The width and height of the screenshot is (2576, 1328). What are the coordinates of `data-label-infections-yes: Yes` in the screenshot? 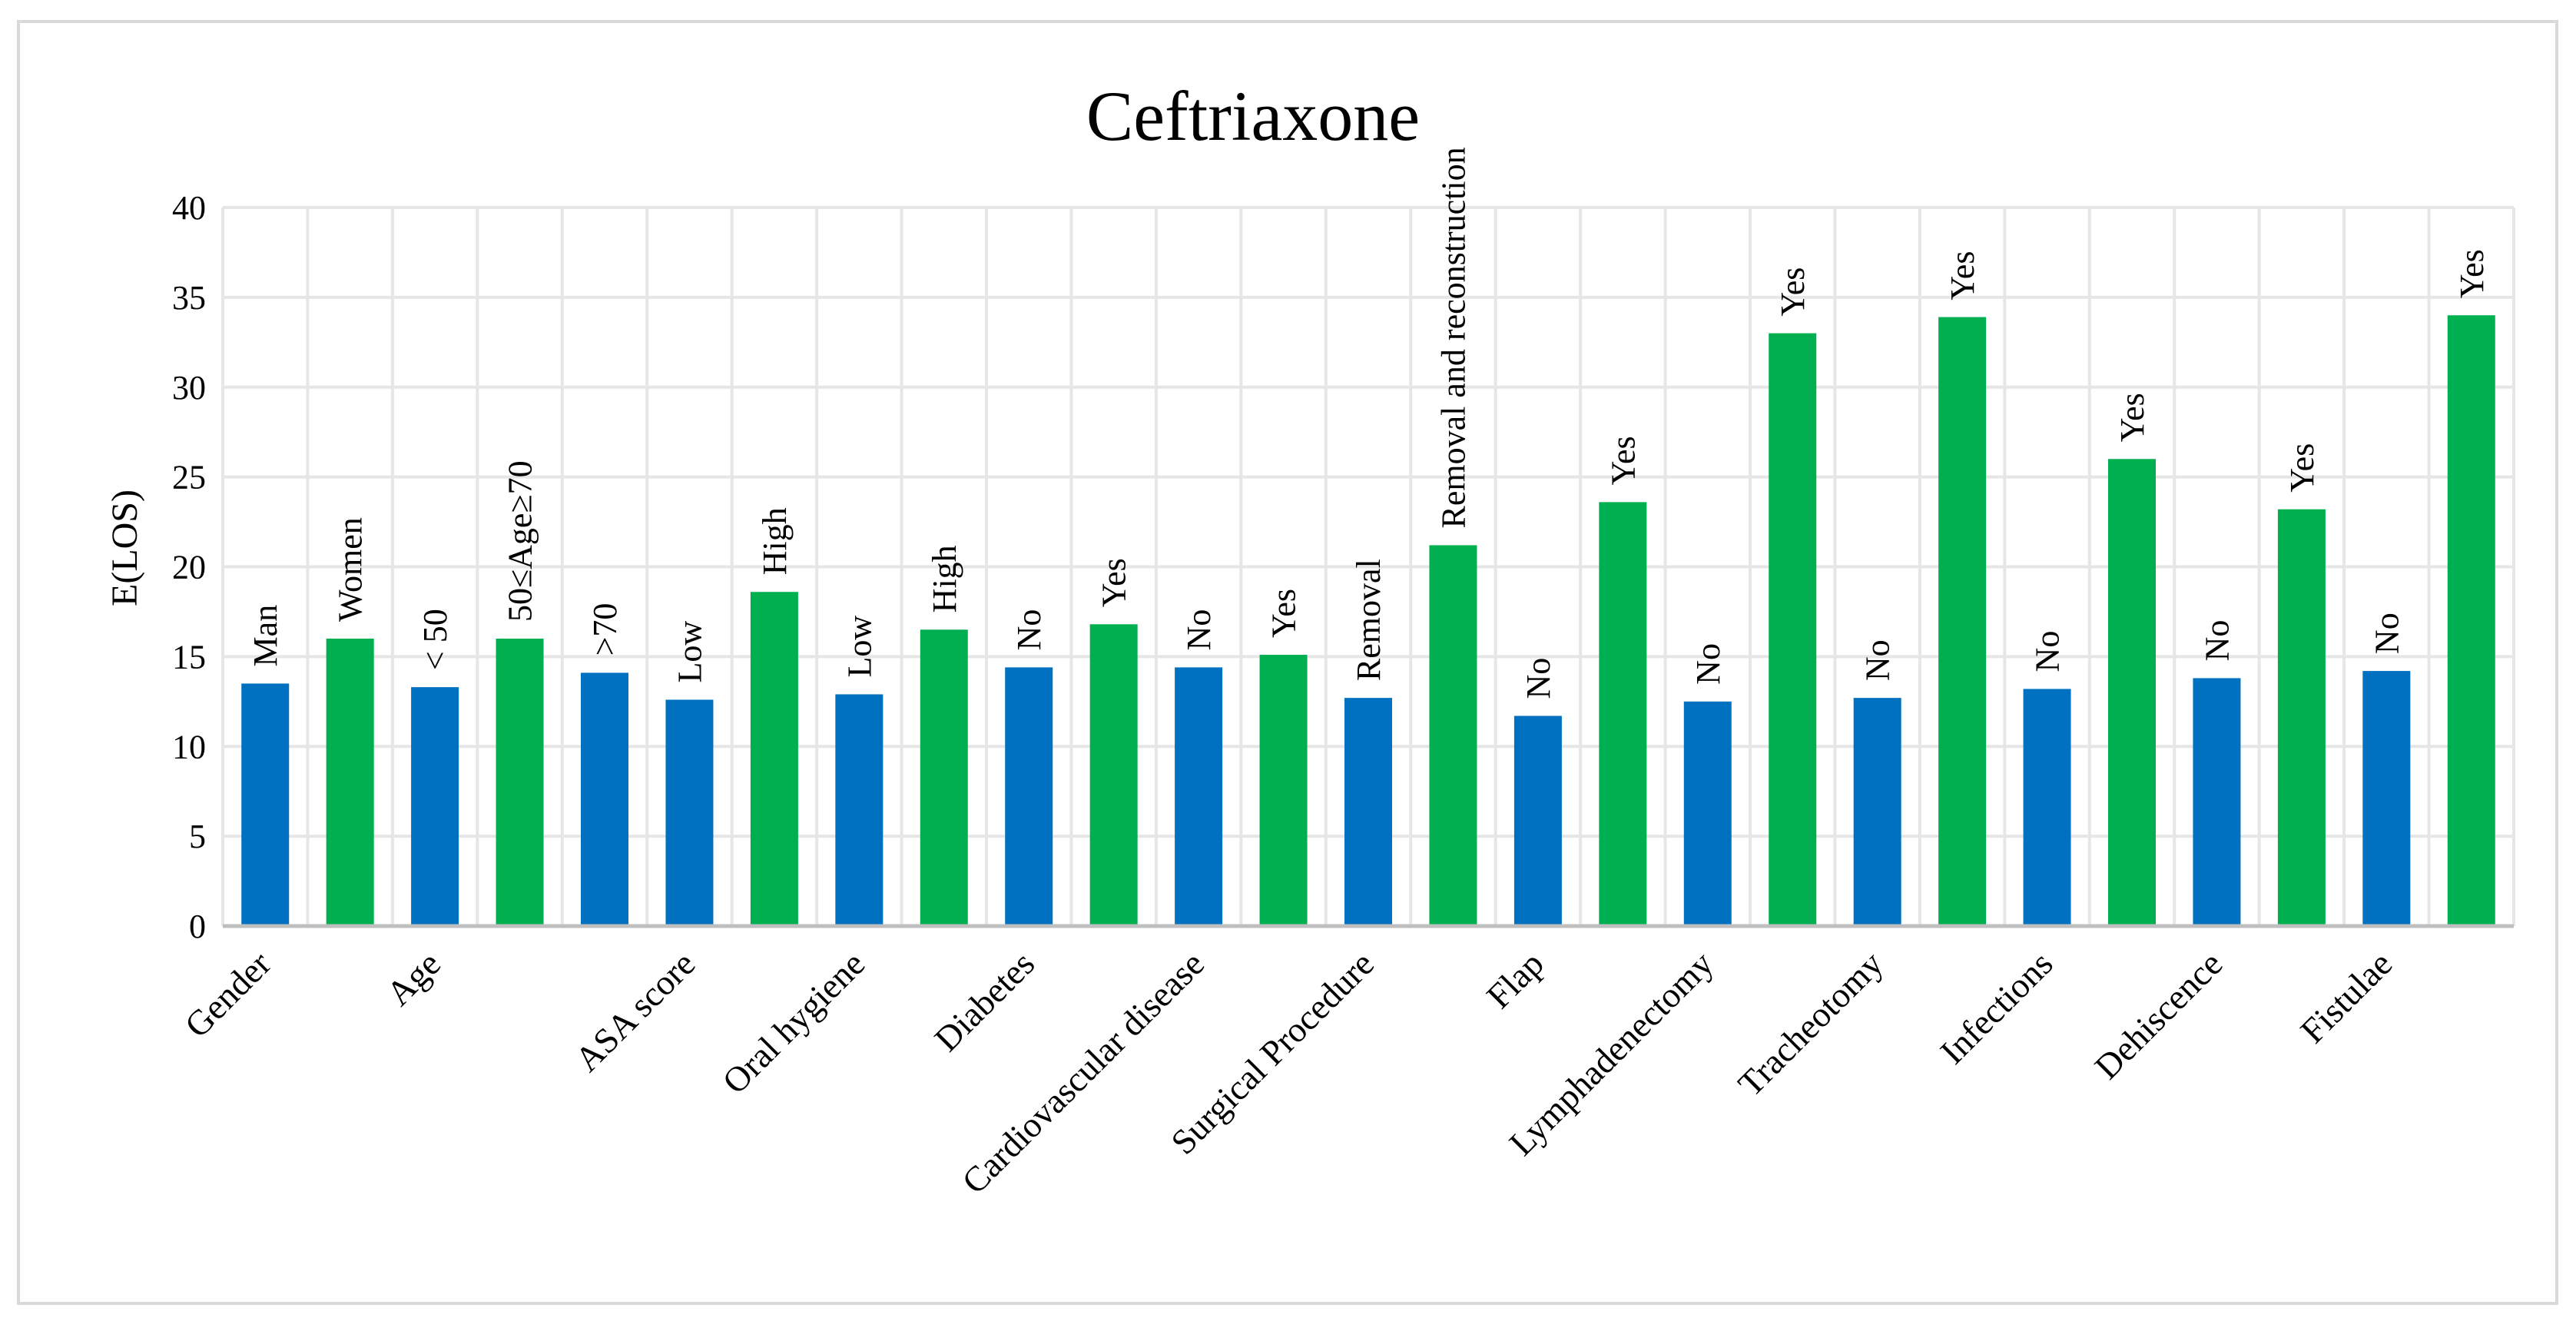 It's located at (2132, 417).